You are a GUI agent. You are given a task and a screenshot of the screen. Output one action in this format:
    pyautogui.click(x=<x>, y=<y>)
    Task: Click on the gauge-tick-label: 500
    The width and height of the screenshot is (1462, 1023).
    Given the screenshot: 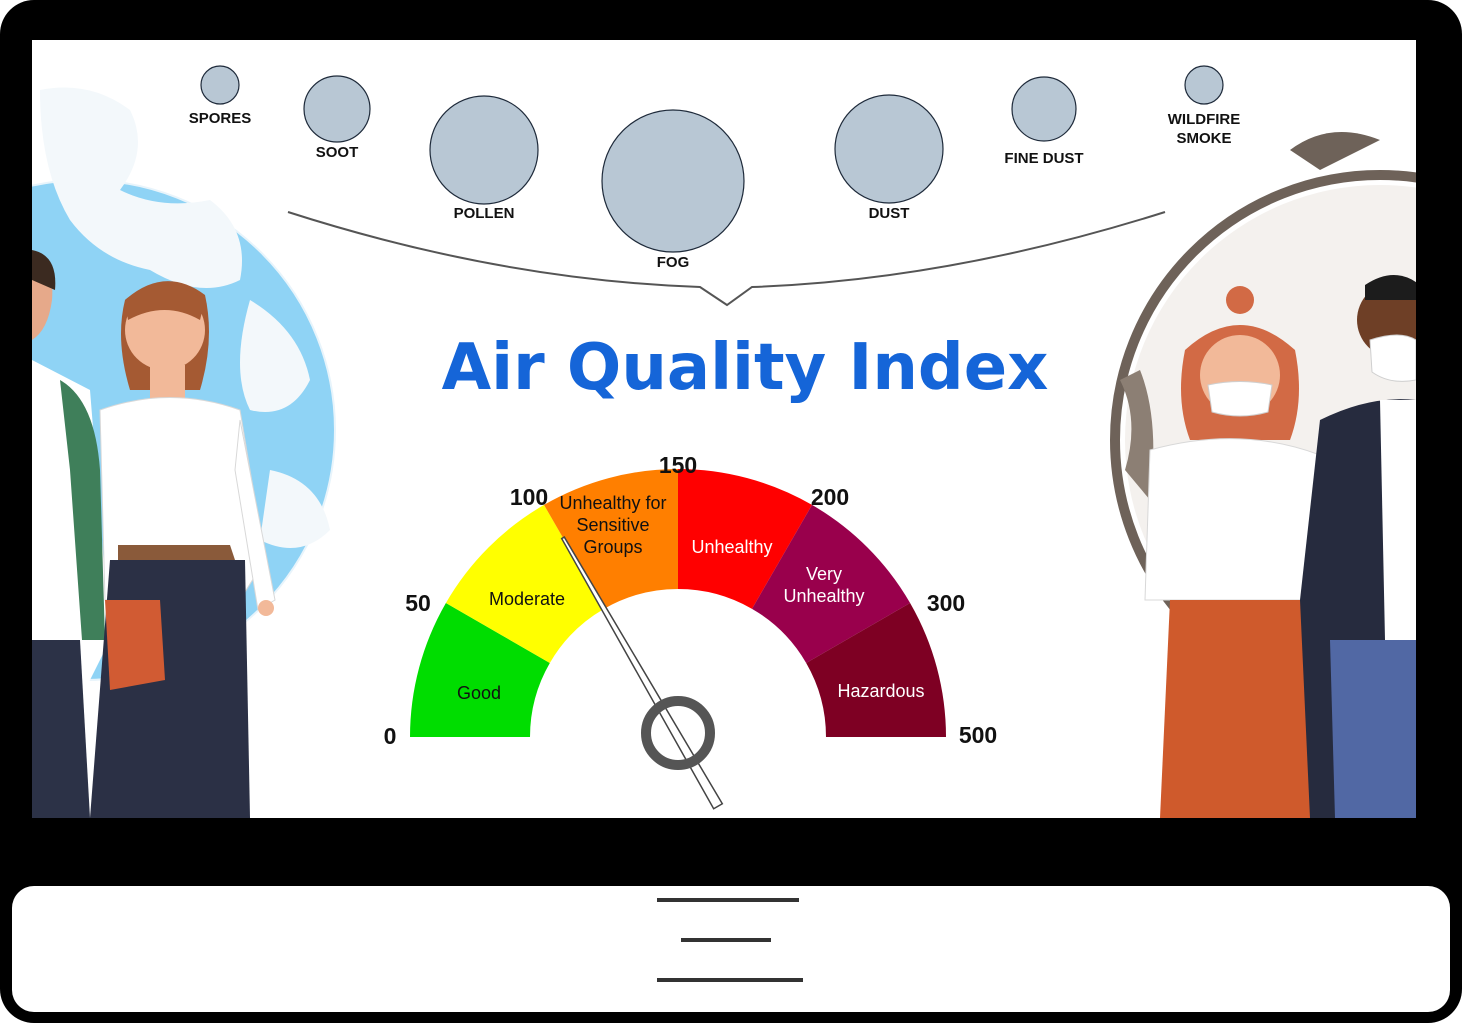 What is the action you would take?
    pyautogui.click(x=978, y=735)
    